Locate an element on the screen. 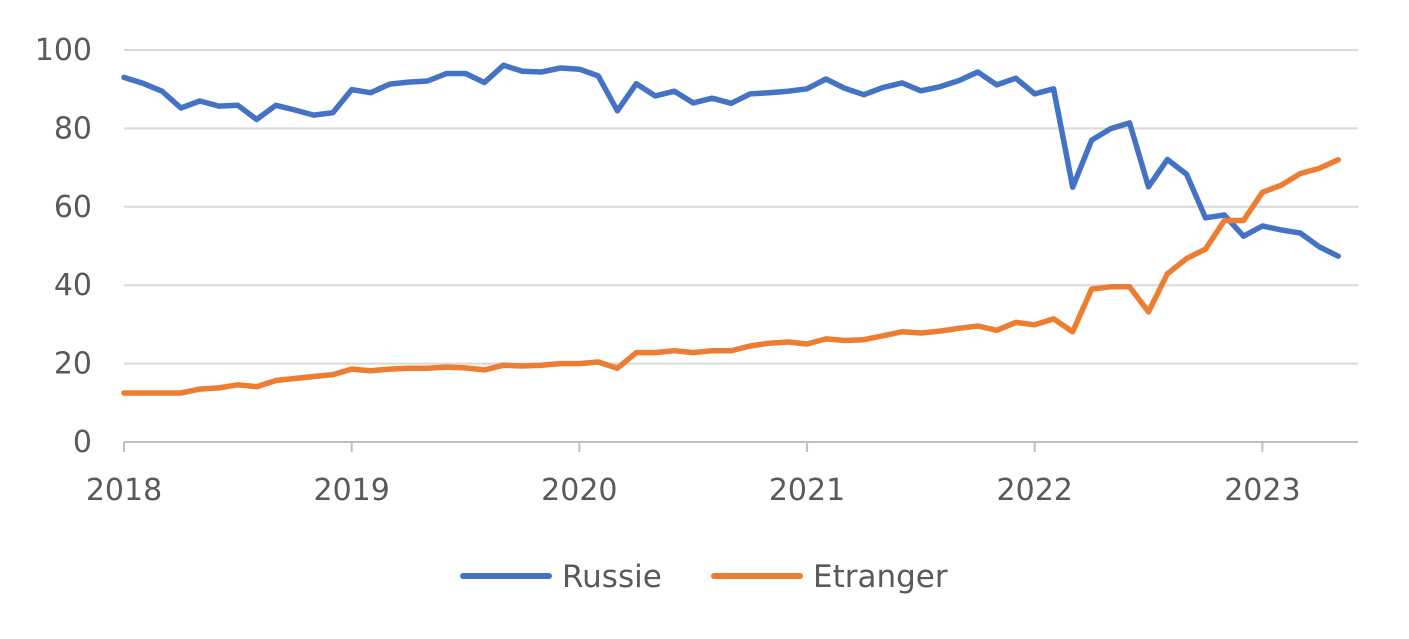  legend-label-russie: Russie is located at coordinates (612, 577).